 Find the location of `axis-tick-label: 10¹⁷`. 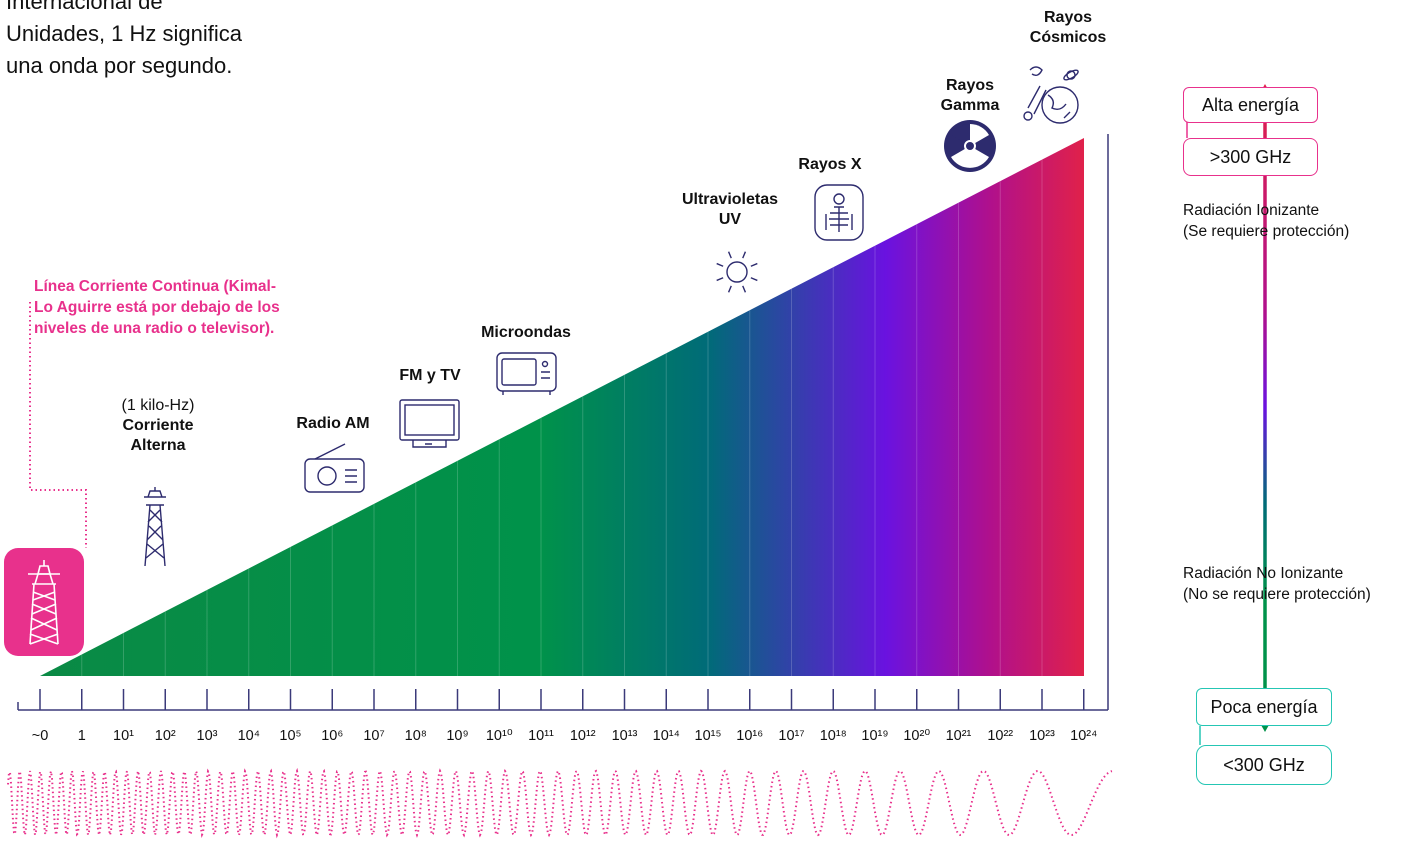

axis-tick-label: 10¹⁷ is located at coordinates (791, 736).